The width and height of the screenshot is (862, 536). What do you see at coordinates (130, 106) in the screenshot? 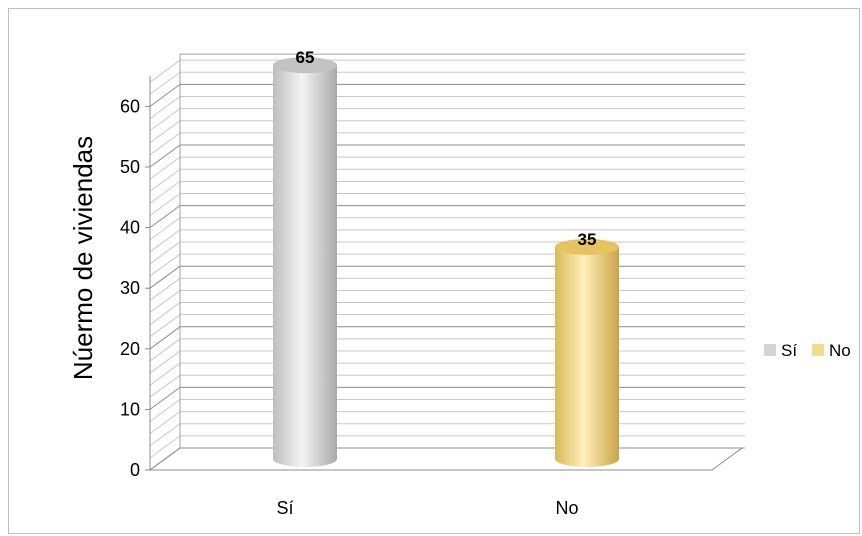
I see `y-tick-label: 60` at bounding box center [130, 106].